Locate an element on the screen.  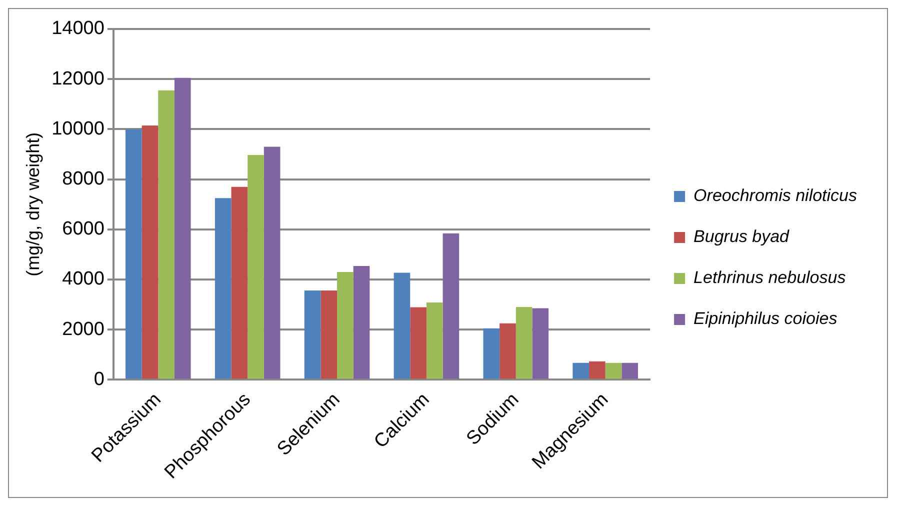
y-tick-label: 14000 is located at coordinates (78, 29).